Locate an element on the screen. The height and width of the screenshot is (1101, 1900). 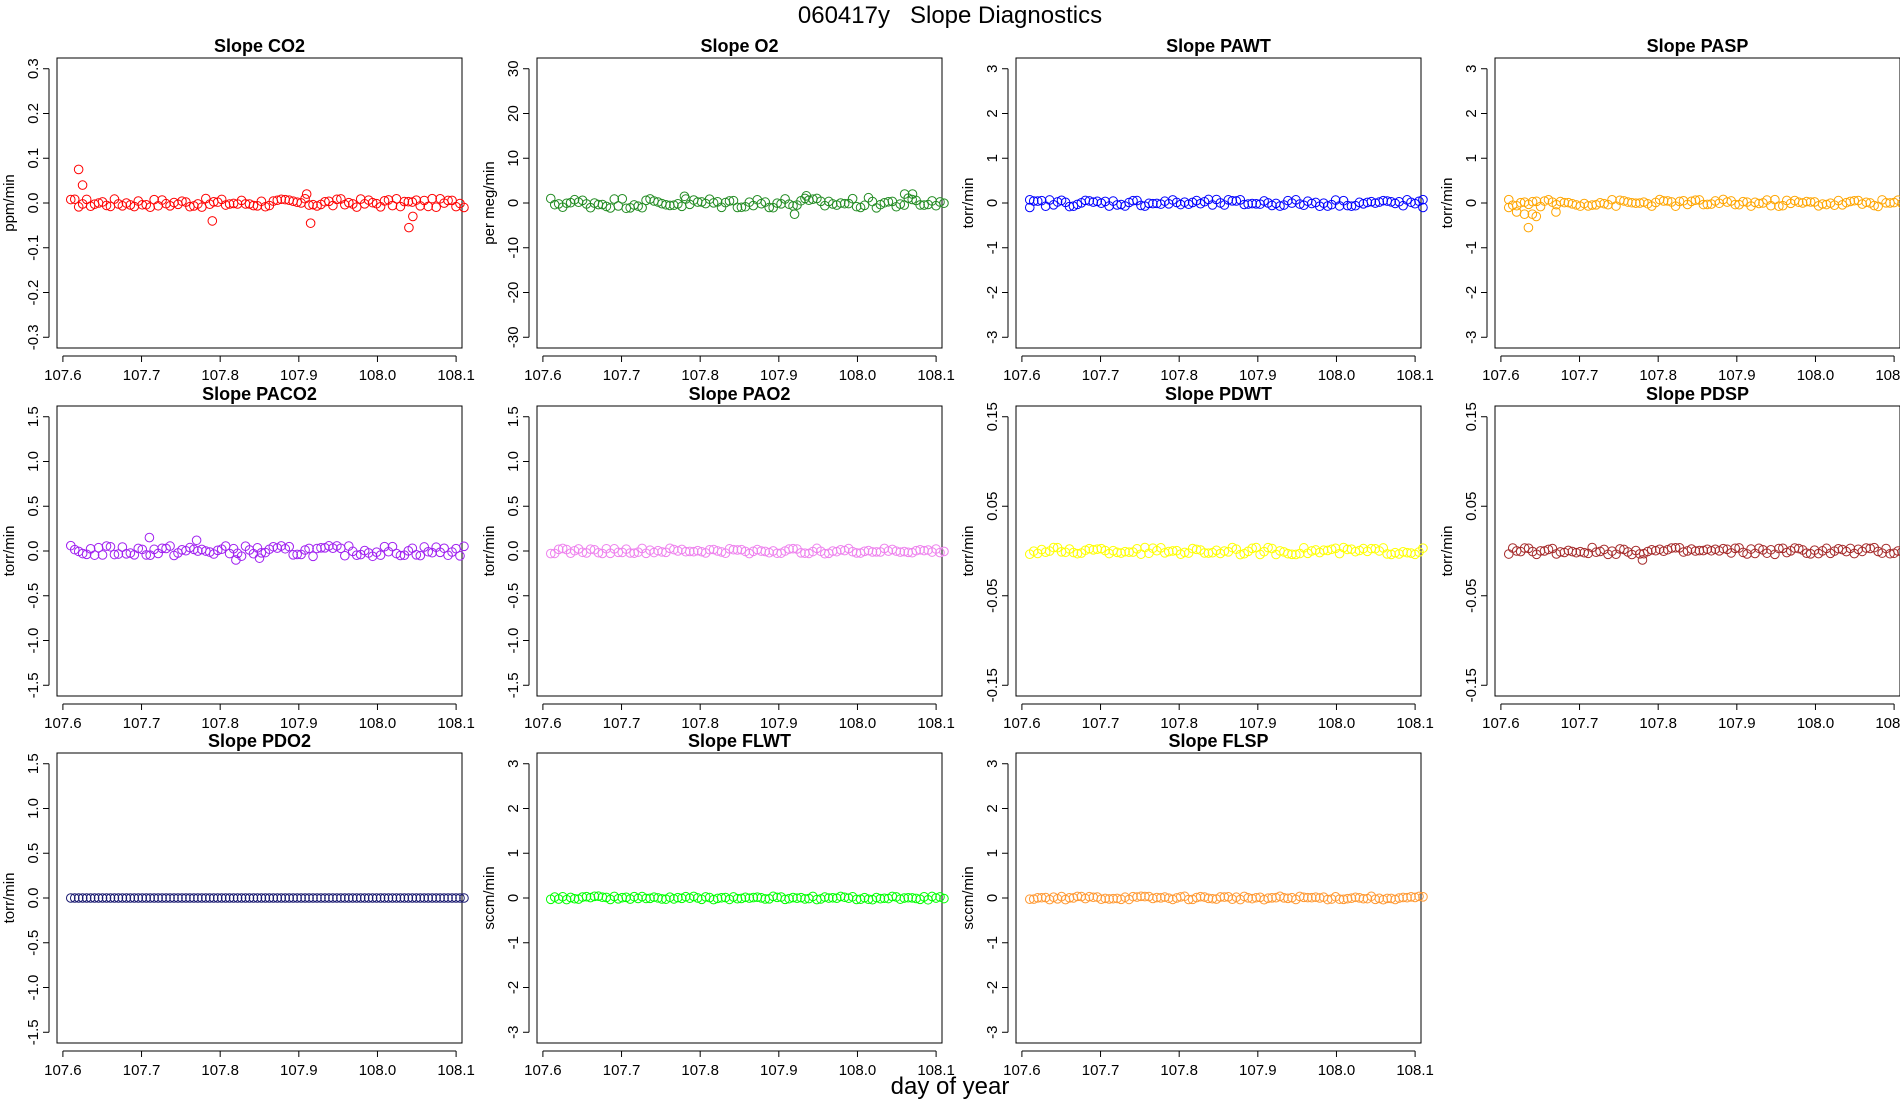
y-tick-label: -0.3 is located at coordinates (33, 337).